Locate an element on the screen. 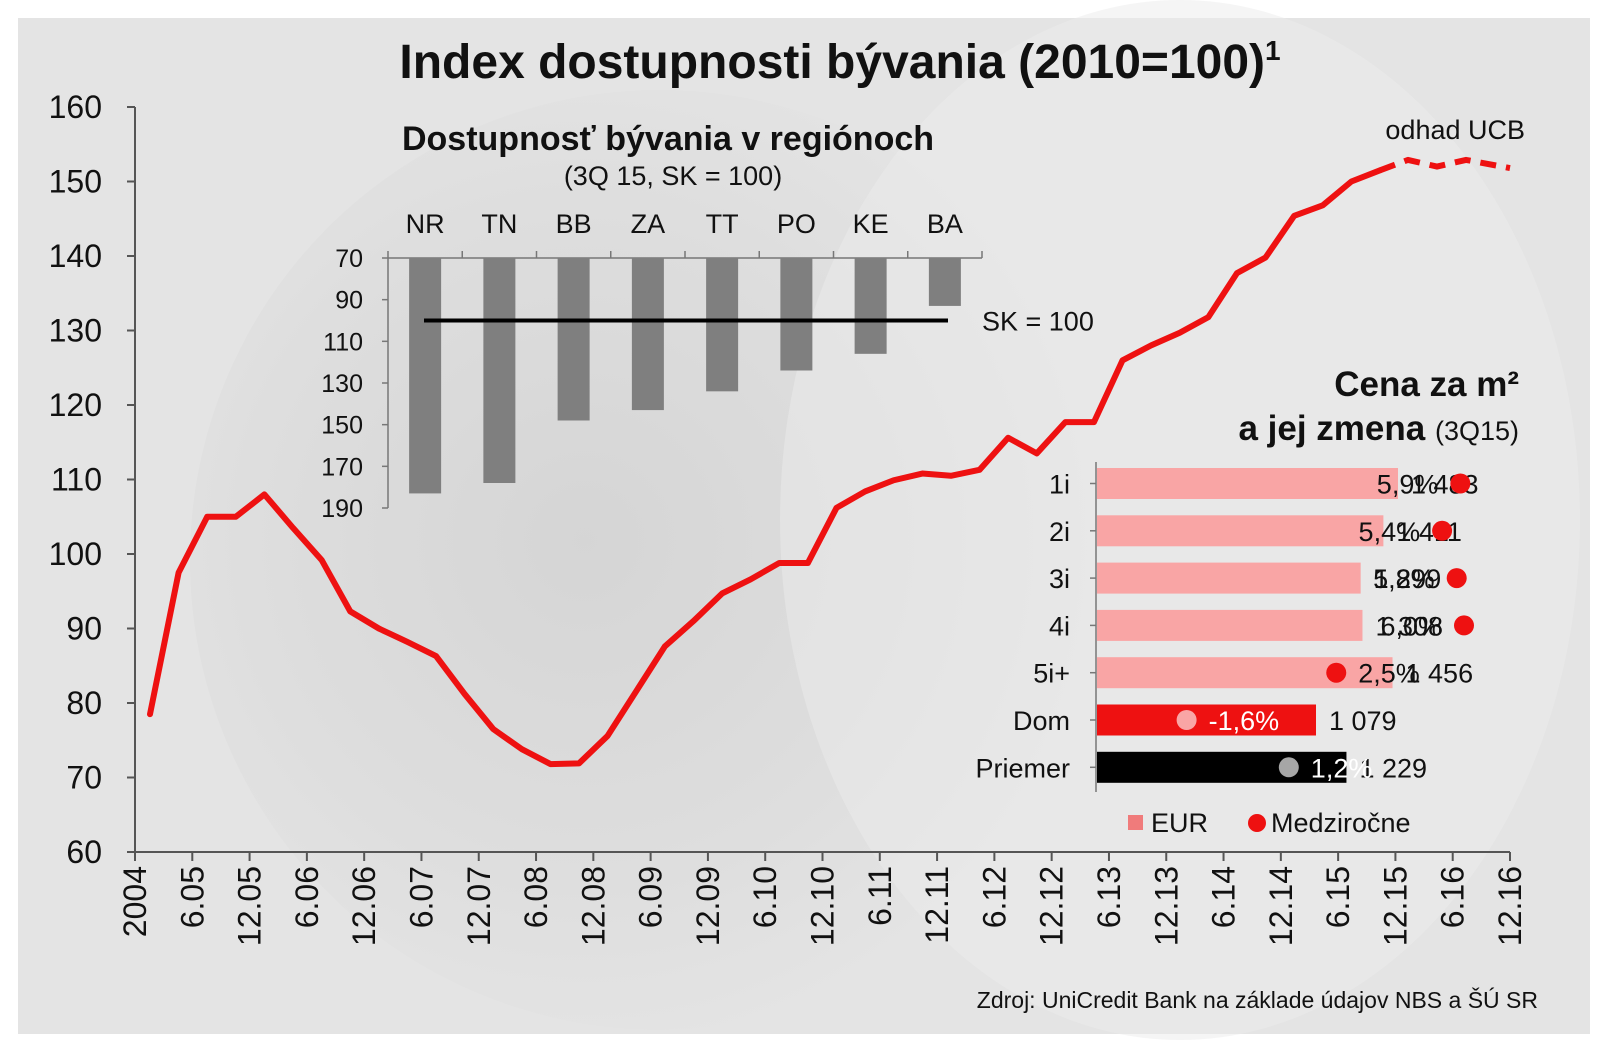  x-tick-label: 12.10 is located at coordinates (823, 906).